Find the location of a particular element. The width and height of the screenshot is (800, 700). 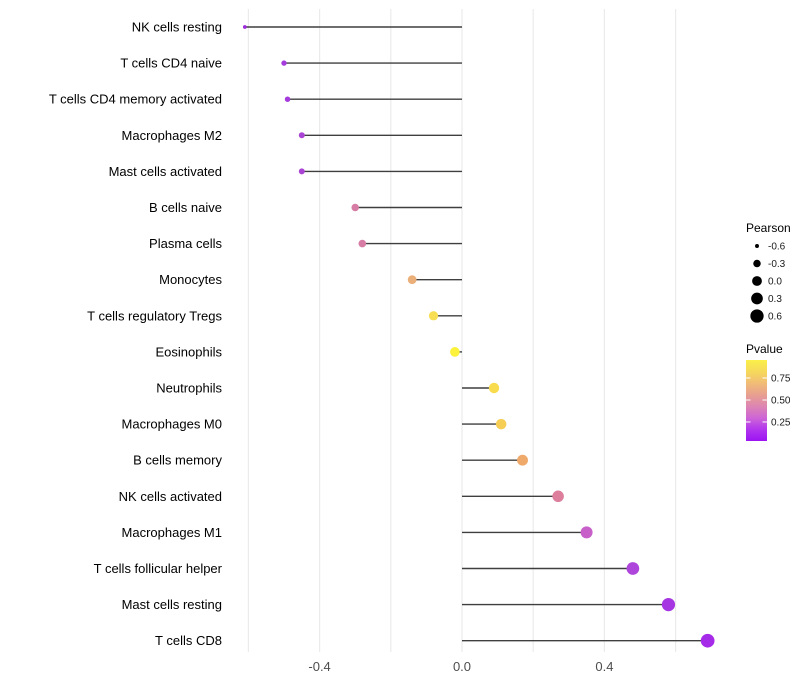

category-label: Macrophages M1 is located at coordinates (172, 532).